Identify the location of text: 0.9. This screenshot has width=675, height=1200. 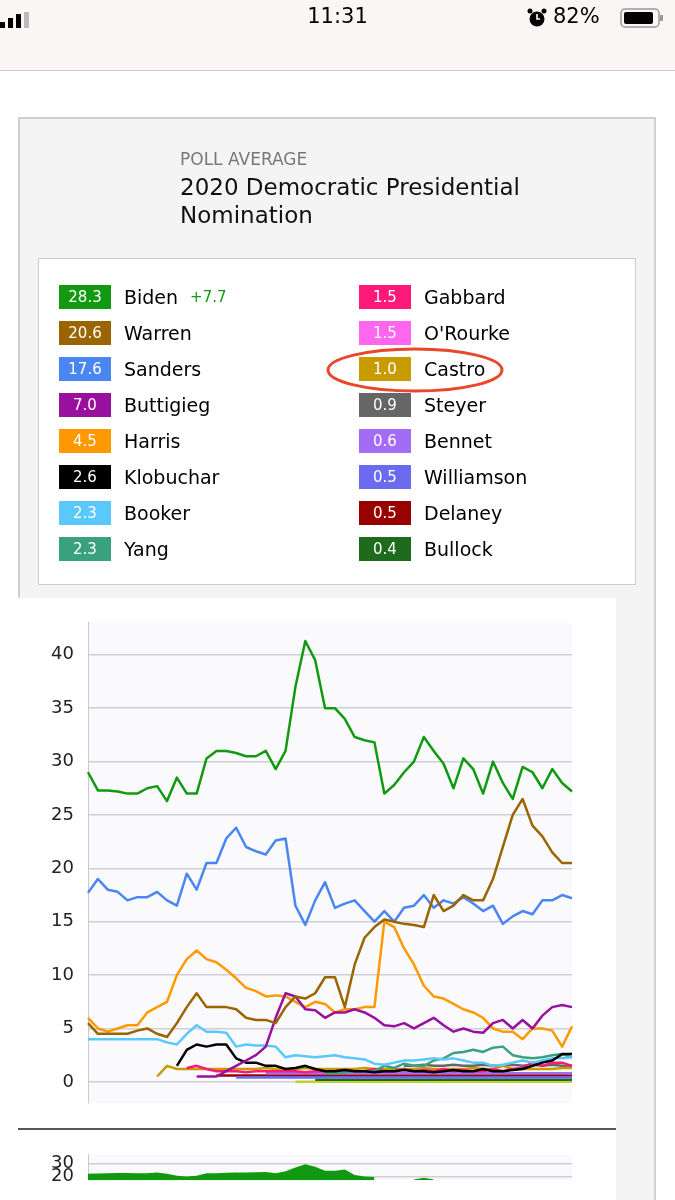
(385, 405).